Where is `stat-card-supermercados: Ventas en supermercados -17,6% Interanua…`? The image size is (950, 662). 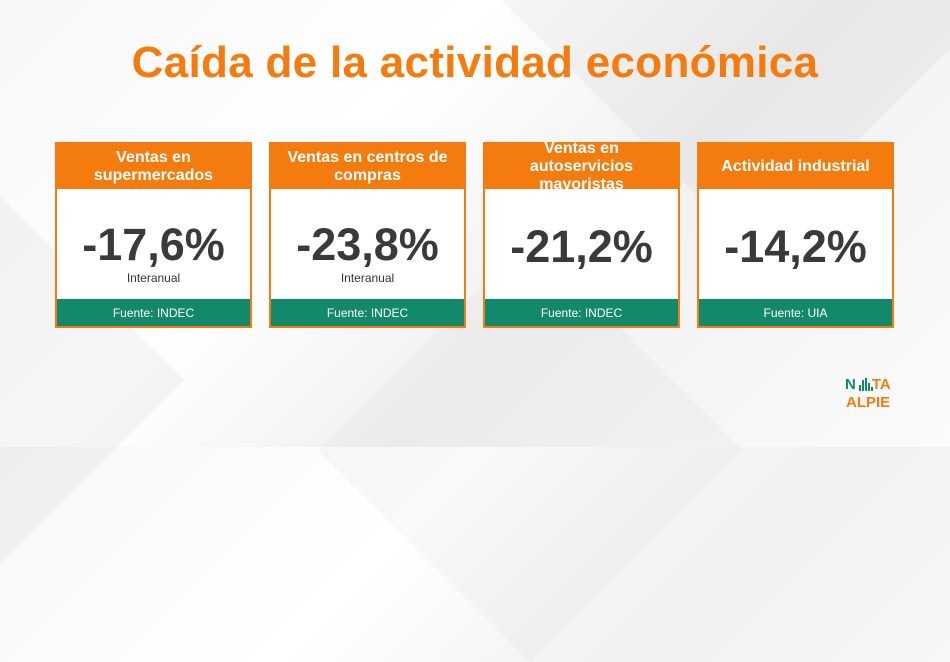 stat-card-supermercados: Ventas en supermercados -17,6% Interanua… is located at coordinates (153, 235).